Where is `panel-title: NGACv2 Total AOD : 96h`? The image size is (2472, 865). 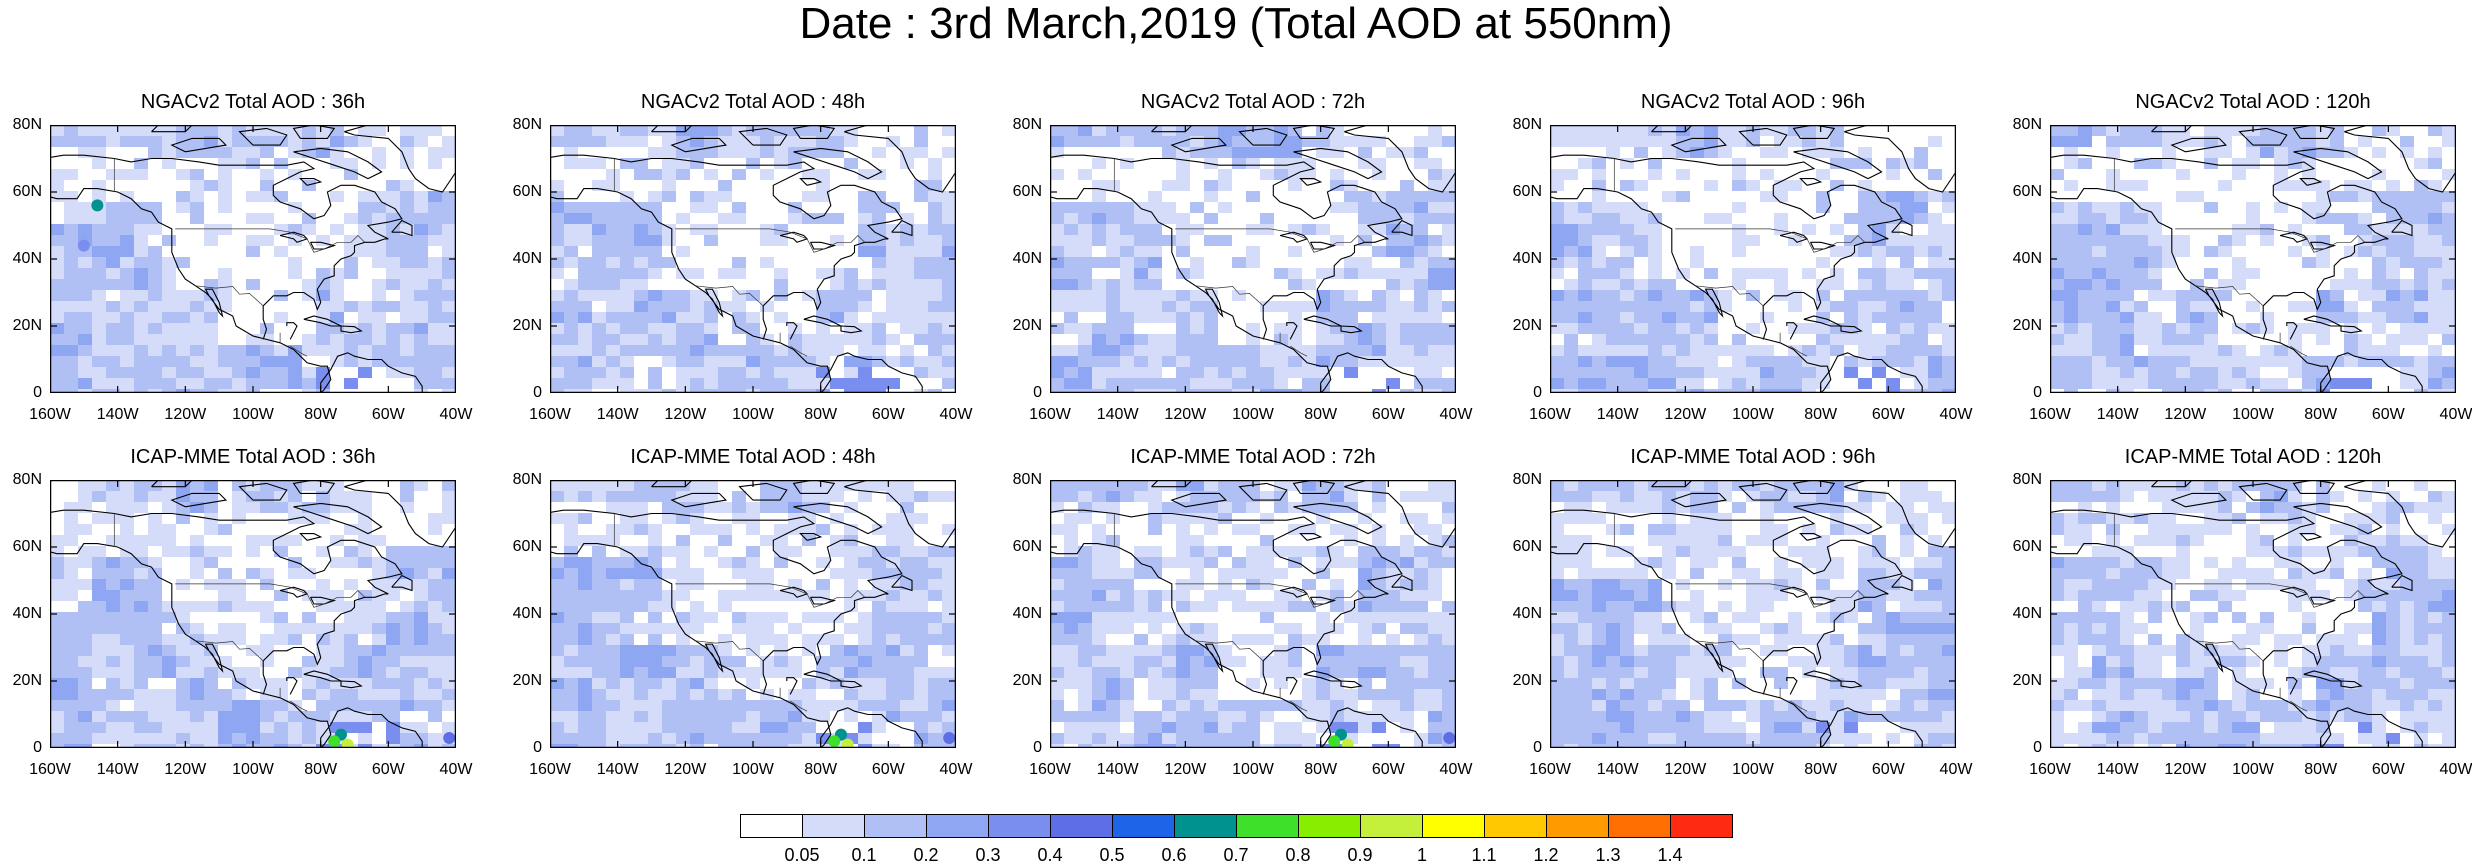 panel-title: NGACv2 Total AOD : 96h is located at coordinates (1753, 102).